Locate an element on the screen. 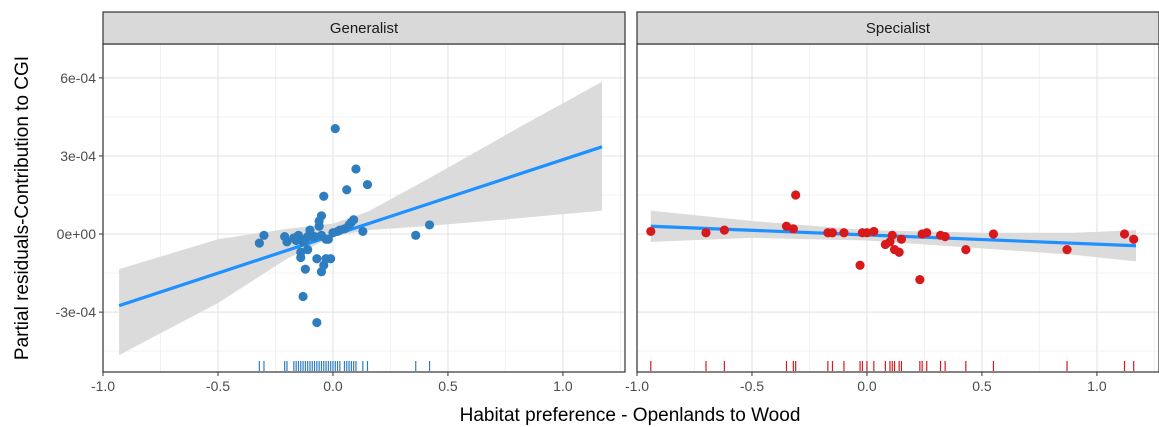 The width and height of the screenshot is (1159, 427). y-axis-title: Partial residuals-Contribution to CGI is located at coordinates (22, 208).